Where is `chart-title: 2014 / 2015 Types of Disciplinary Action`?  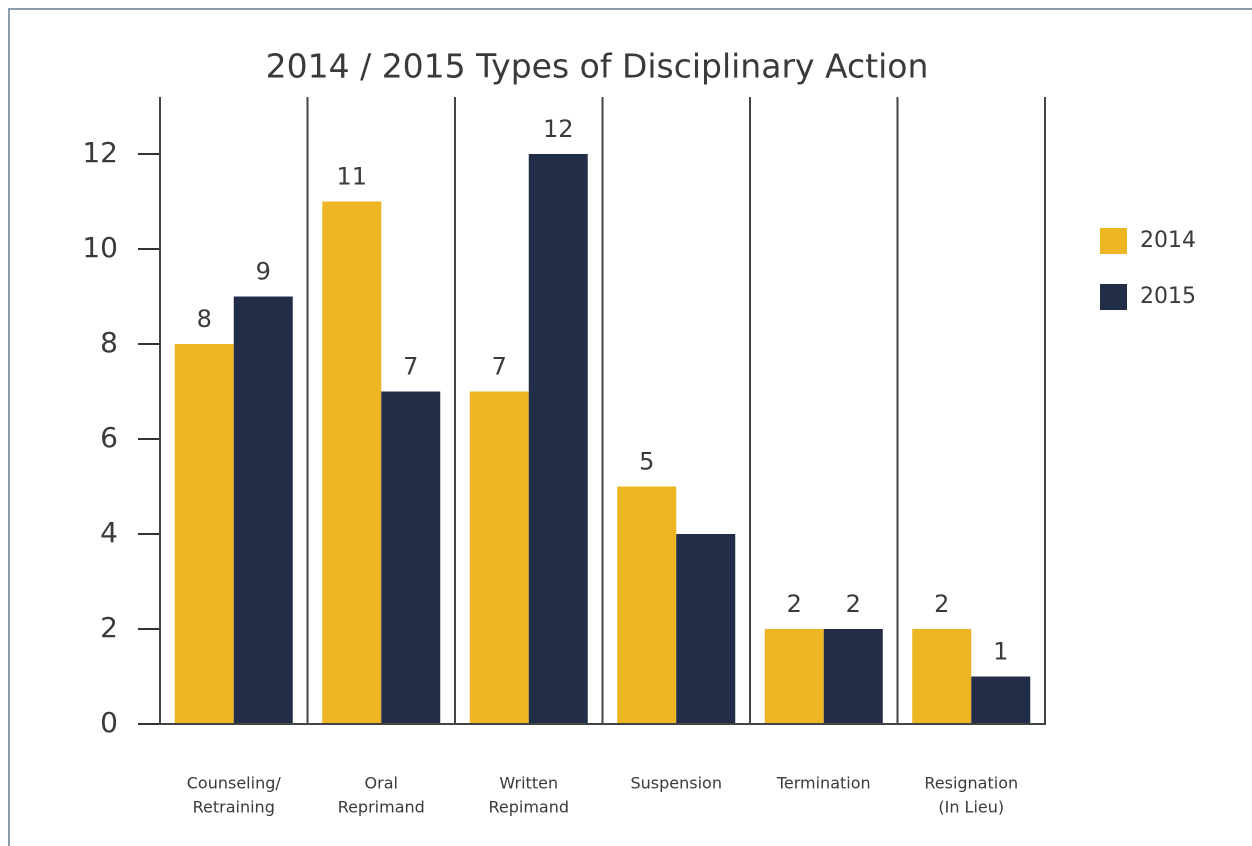 chart-title: 2014 / 2015 Types of Disciplinary Action is located at coordinates (597, 66).